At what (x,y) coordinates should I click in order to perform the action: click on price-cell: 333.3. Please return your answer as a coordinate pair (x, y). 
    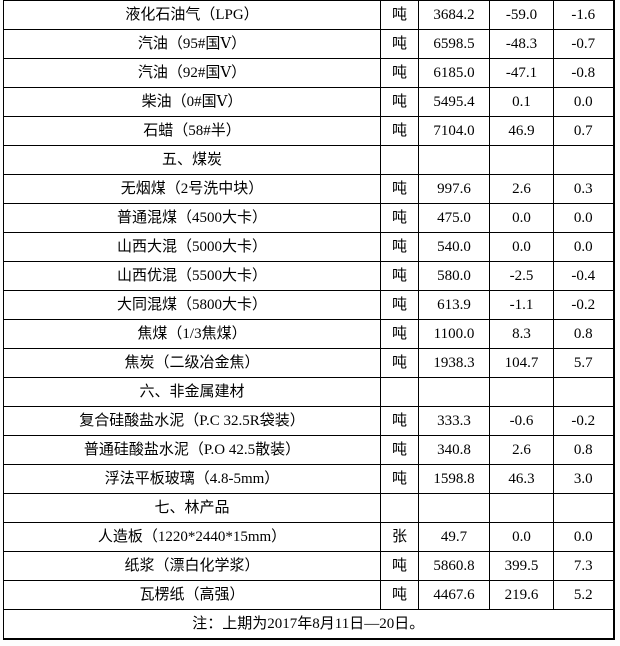
    Looking at the image, I should click on (454, 421).